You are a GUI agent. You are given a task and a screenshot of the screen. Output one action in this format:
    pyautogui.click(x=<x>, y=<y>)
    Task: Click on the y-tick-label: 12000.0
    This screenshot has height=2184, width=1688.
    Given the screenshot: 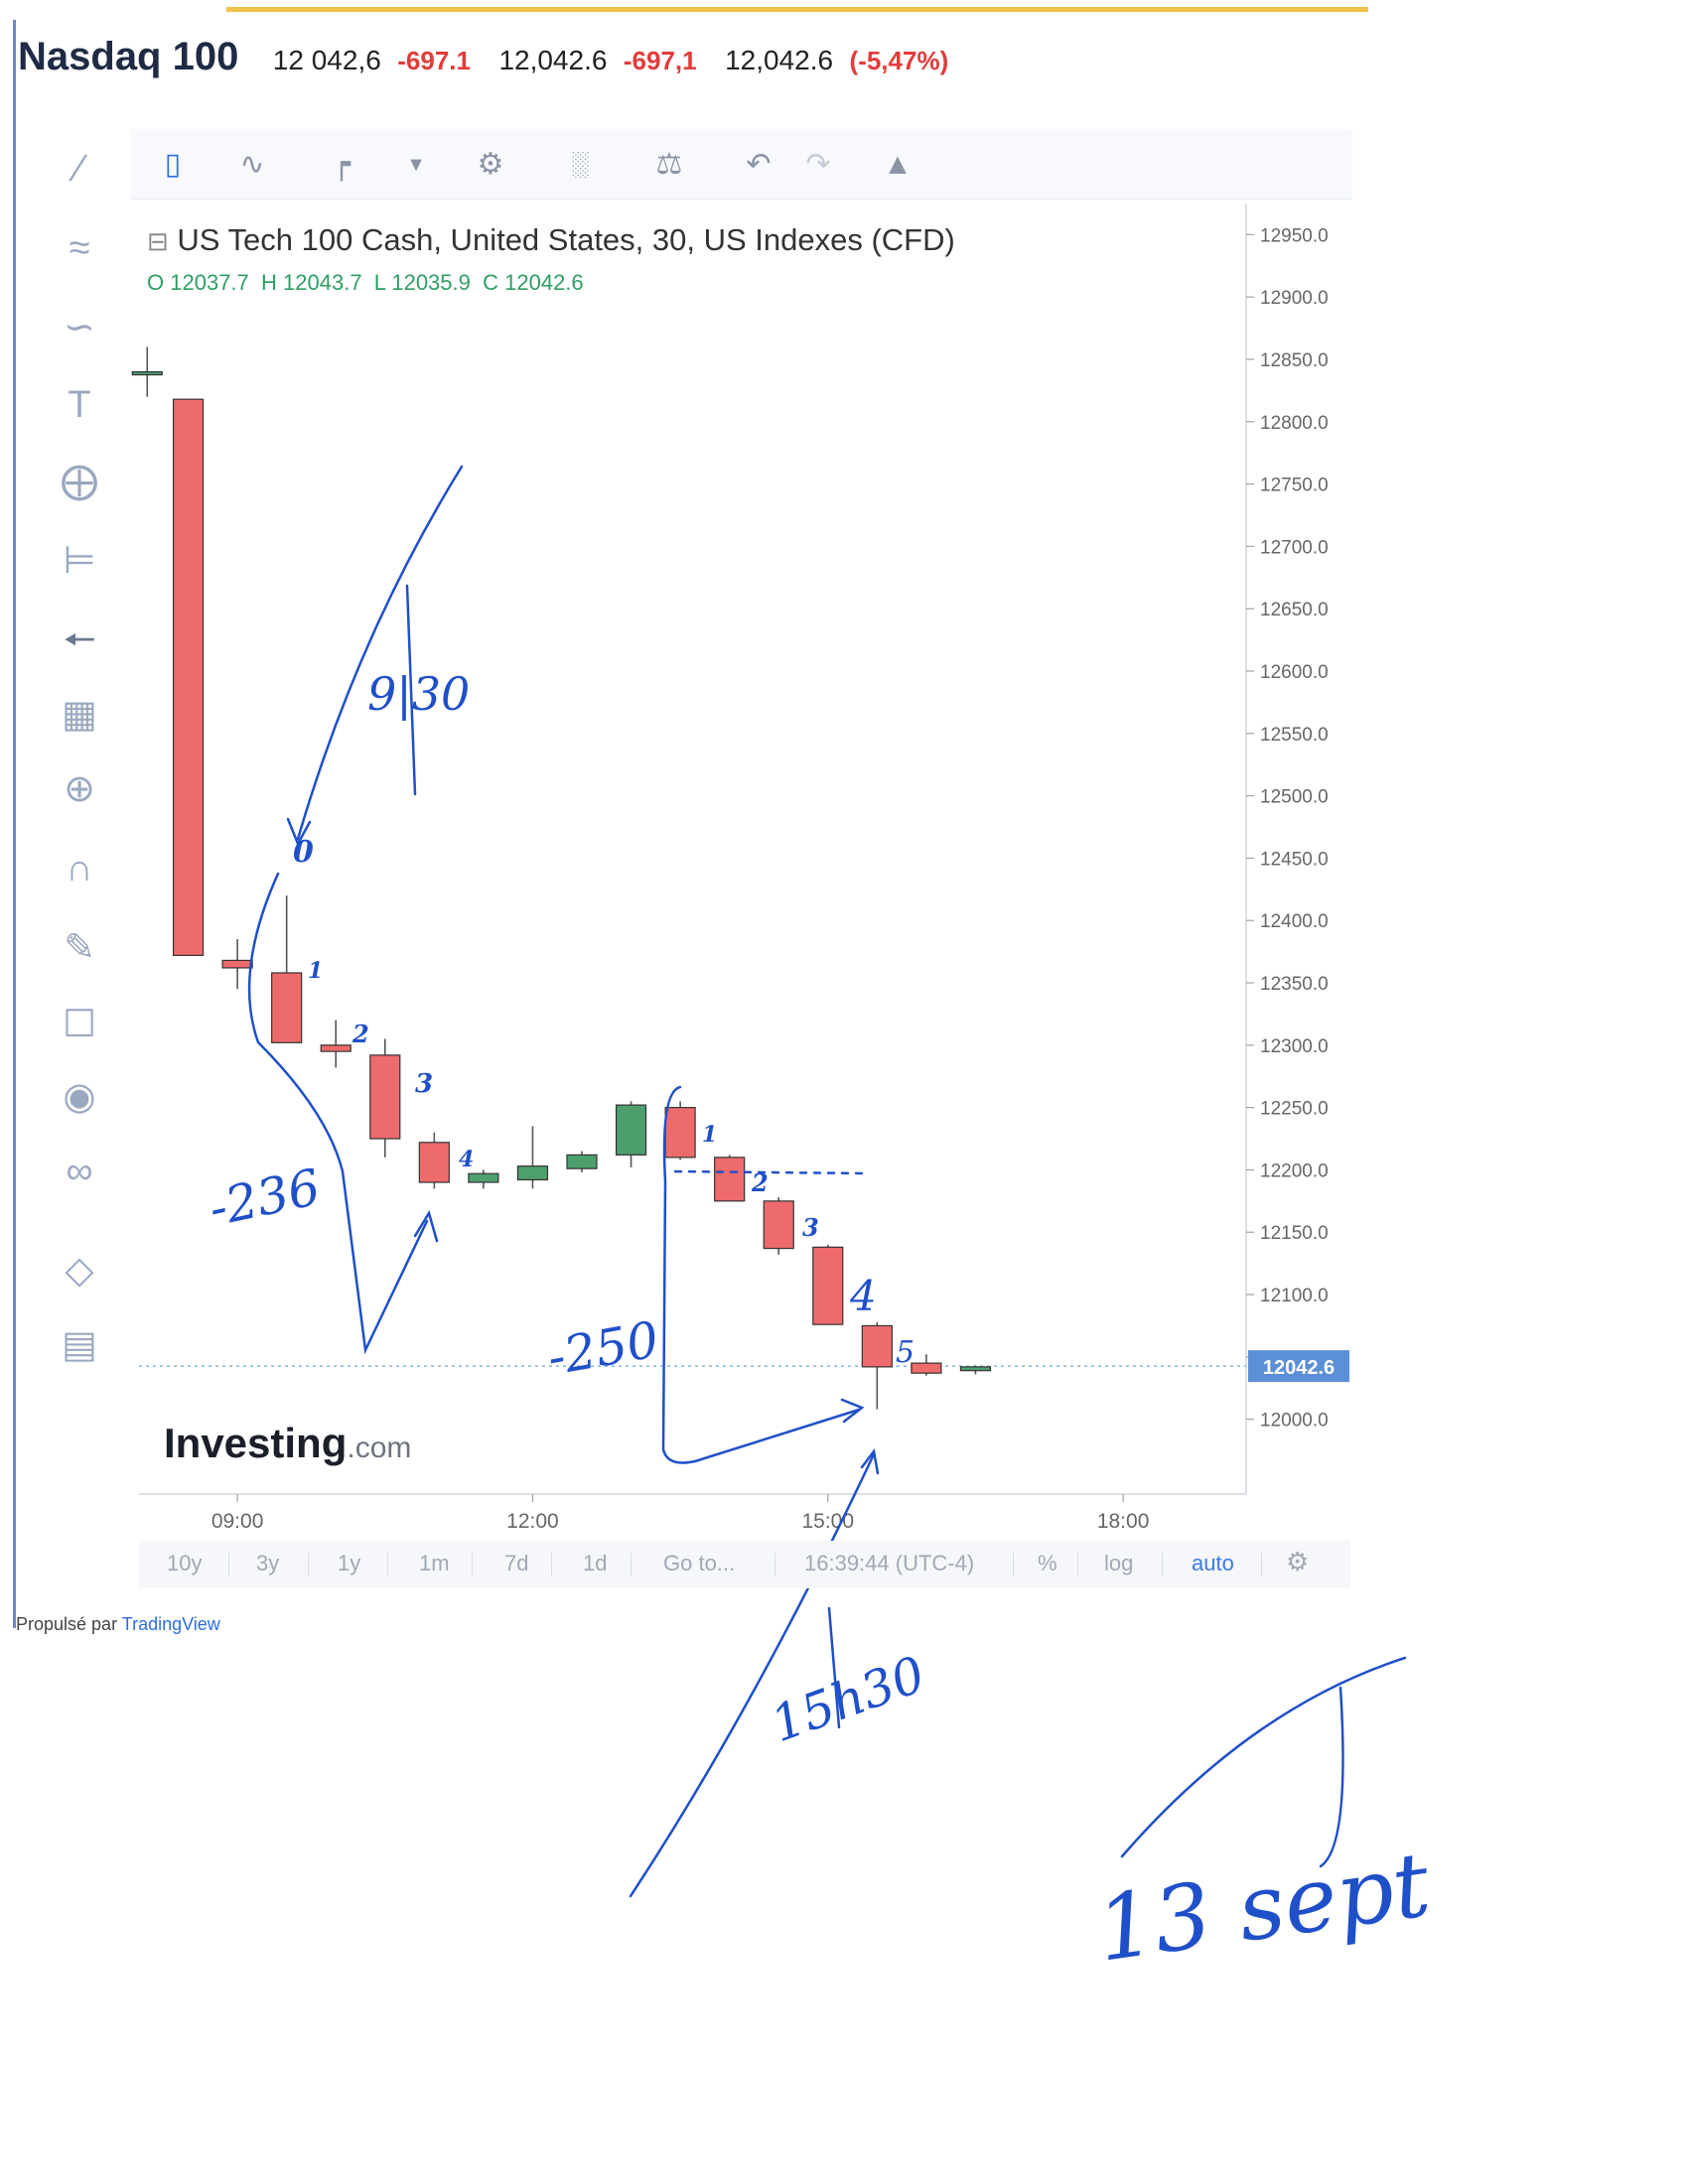 What is the action you would take?
    pyautogui.click(x=1294, y=1421)
    